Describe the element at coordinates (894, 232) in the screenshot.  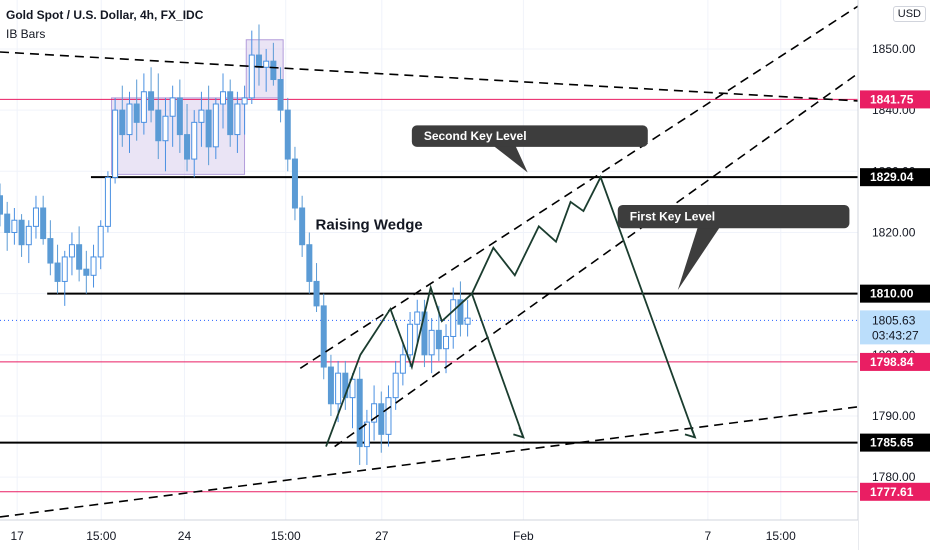
I see `price-tick-label: 1820.00` at that location.